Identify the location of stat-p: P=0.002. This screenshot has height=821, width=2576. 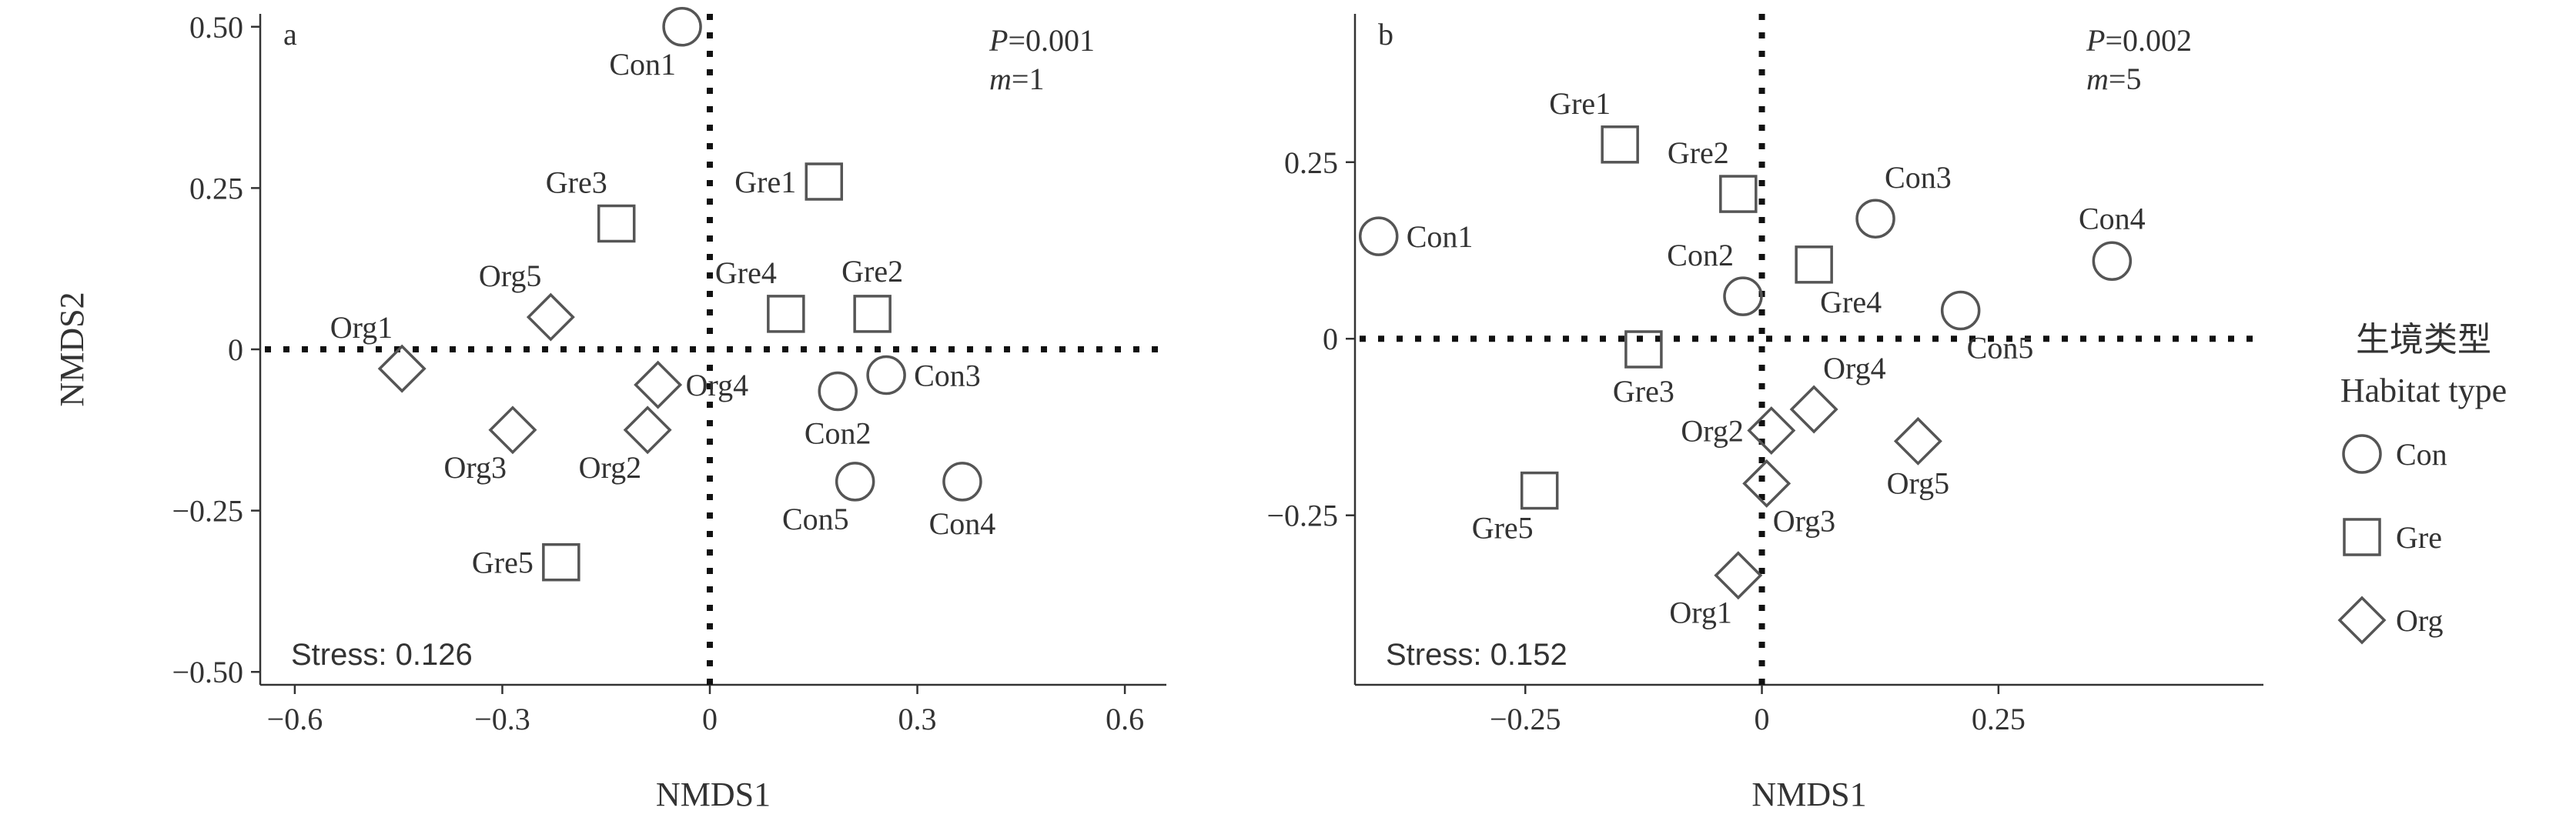
(2139, 40).